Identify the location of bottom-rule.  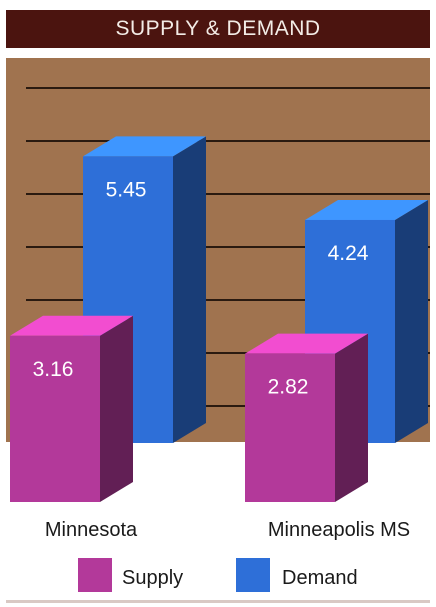
(218, 601).